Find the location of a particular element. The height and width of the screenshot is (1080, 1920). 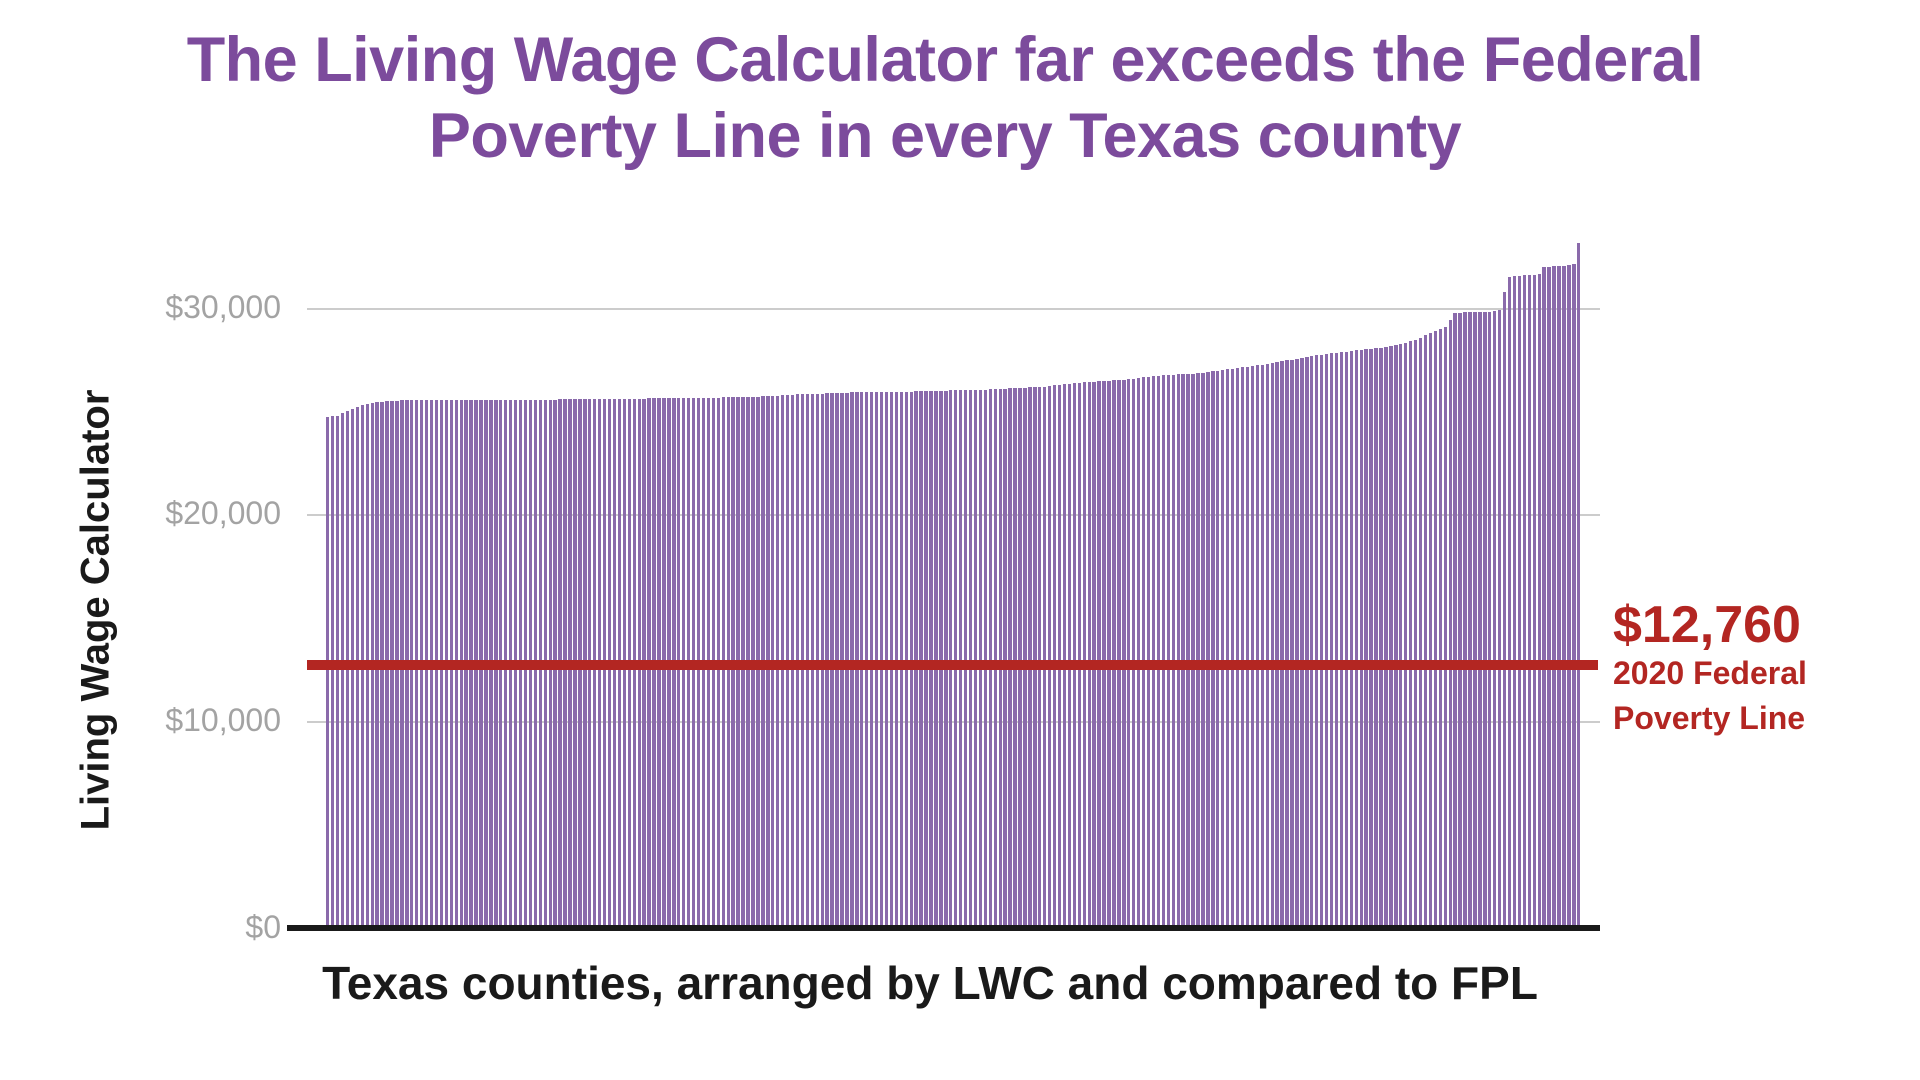

poverty-line-annotation: $12,760 2020 Federal Poverty Line is located at coordinates (1710, 670).